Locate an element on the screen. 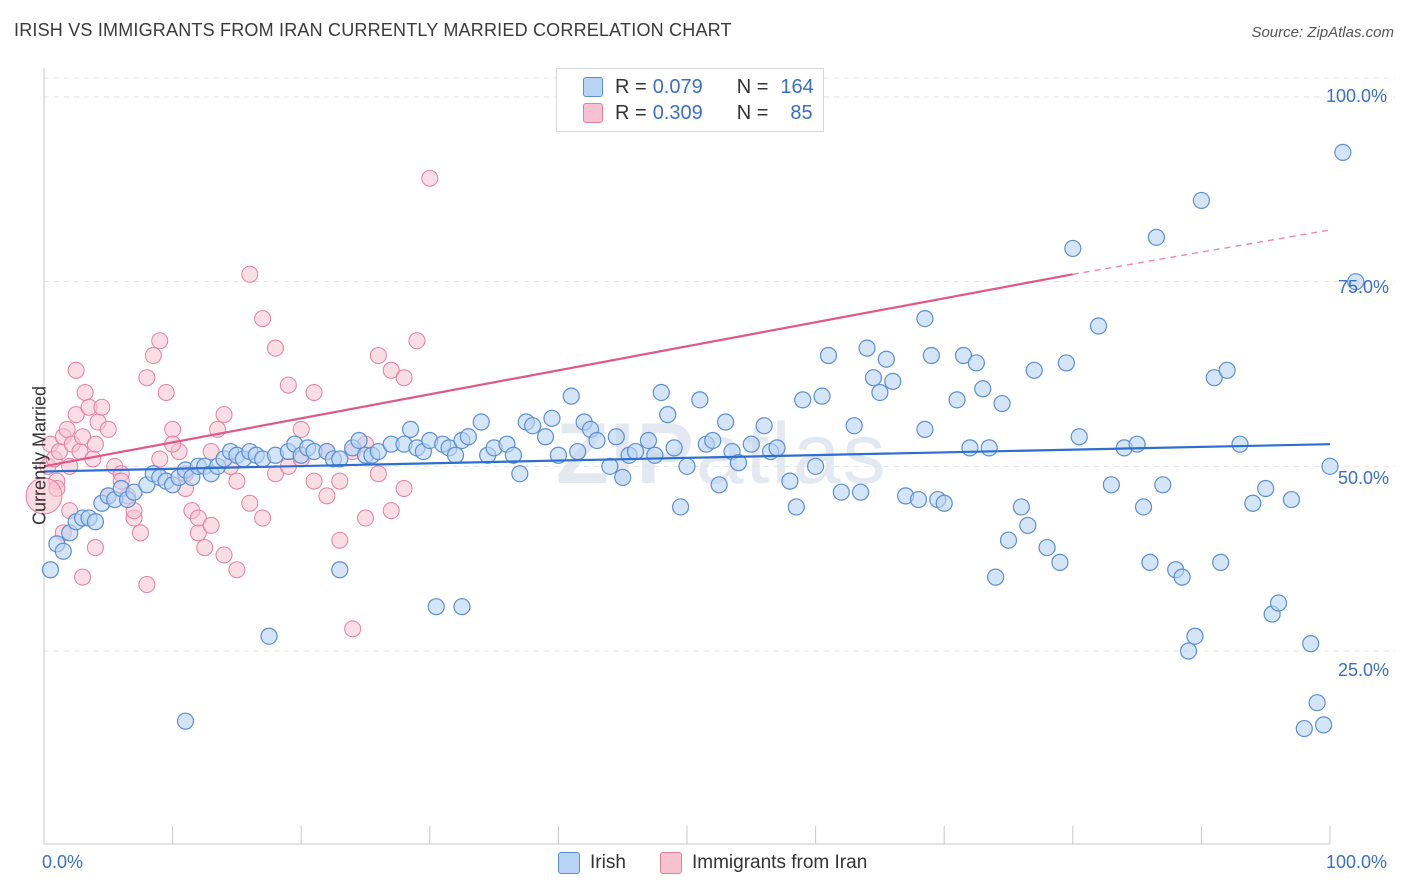 This screenshot has width=1406, height=892. x-tick-max: 100.0% is located at coordinates (1357, 862).